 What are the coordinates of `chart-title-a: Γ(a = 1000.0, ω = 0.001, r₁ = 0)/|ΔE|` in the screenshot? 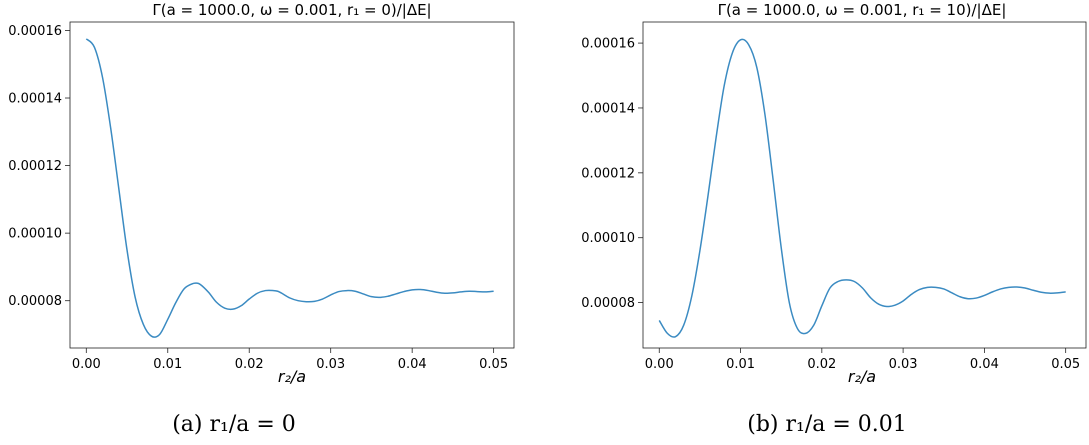 It's located at (291, 10).